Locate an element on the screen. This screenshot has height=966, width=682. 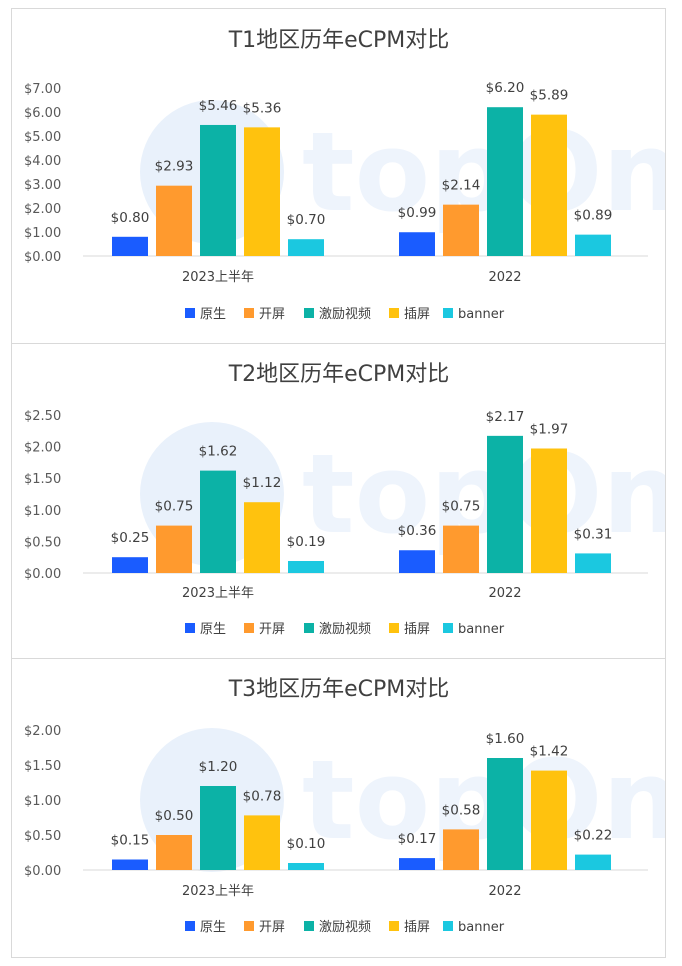
data-label: $5.36 is located at coordinates (262, 108).